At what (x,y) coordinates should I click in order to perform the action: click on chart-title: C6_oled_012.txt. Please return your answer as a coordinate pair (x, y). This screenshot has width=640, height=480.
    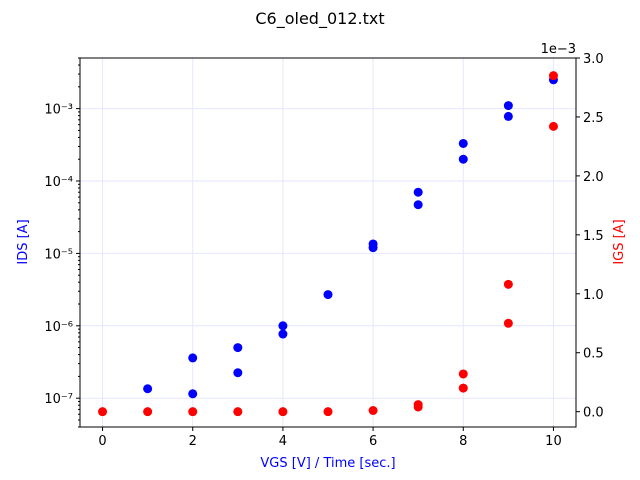
    Looking at the image, I should click on (319, 19).